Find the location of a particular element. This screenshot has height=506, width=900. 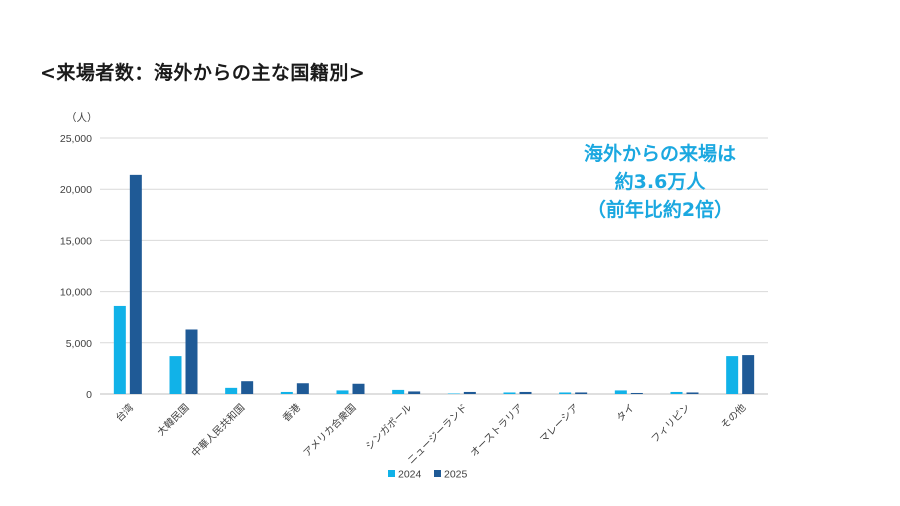

x-tick-label: 台湾 is located at coordinates (124, 412).